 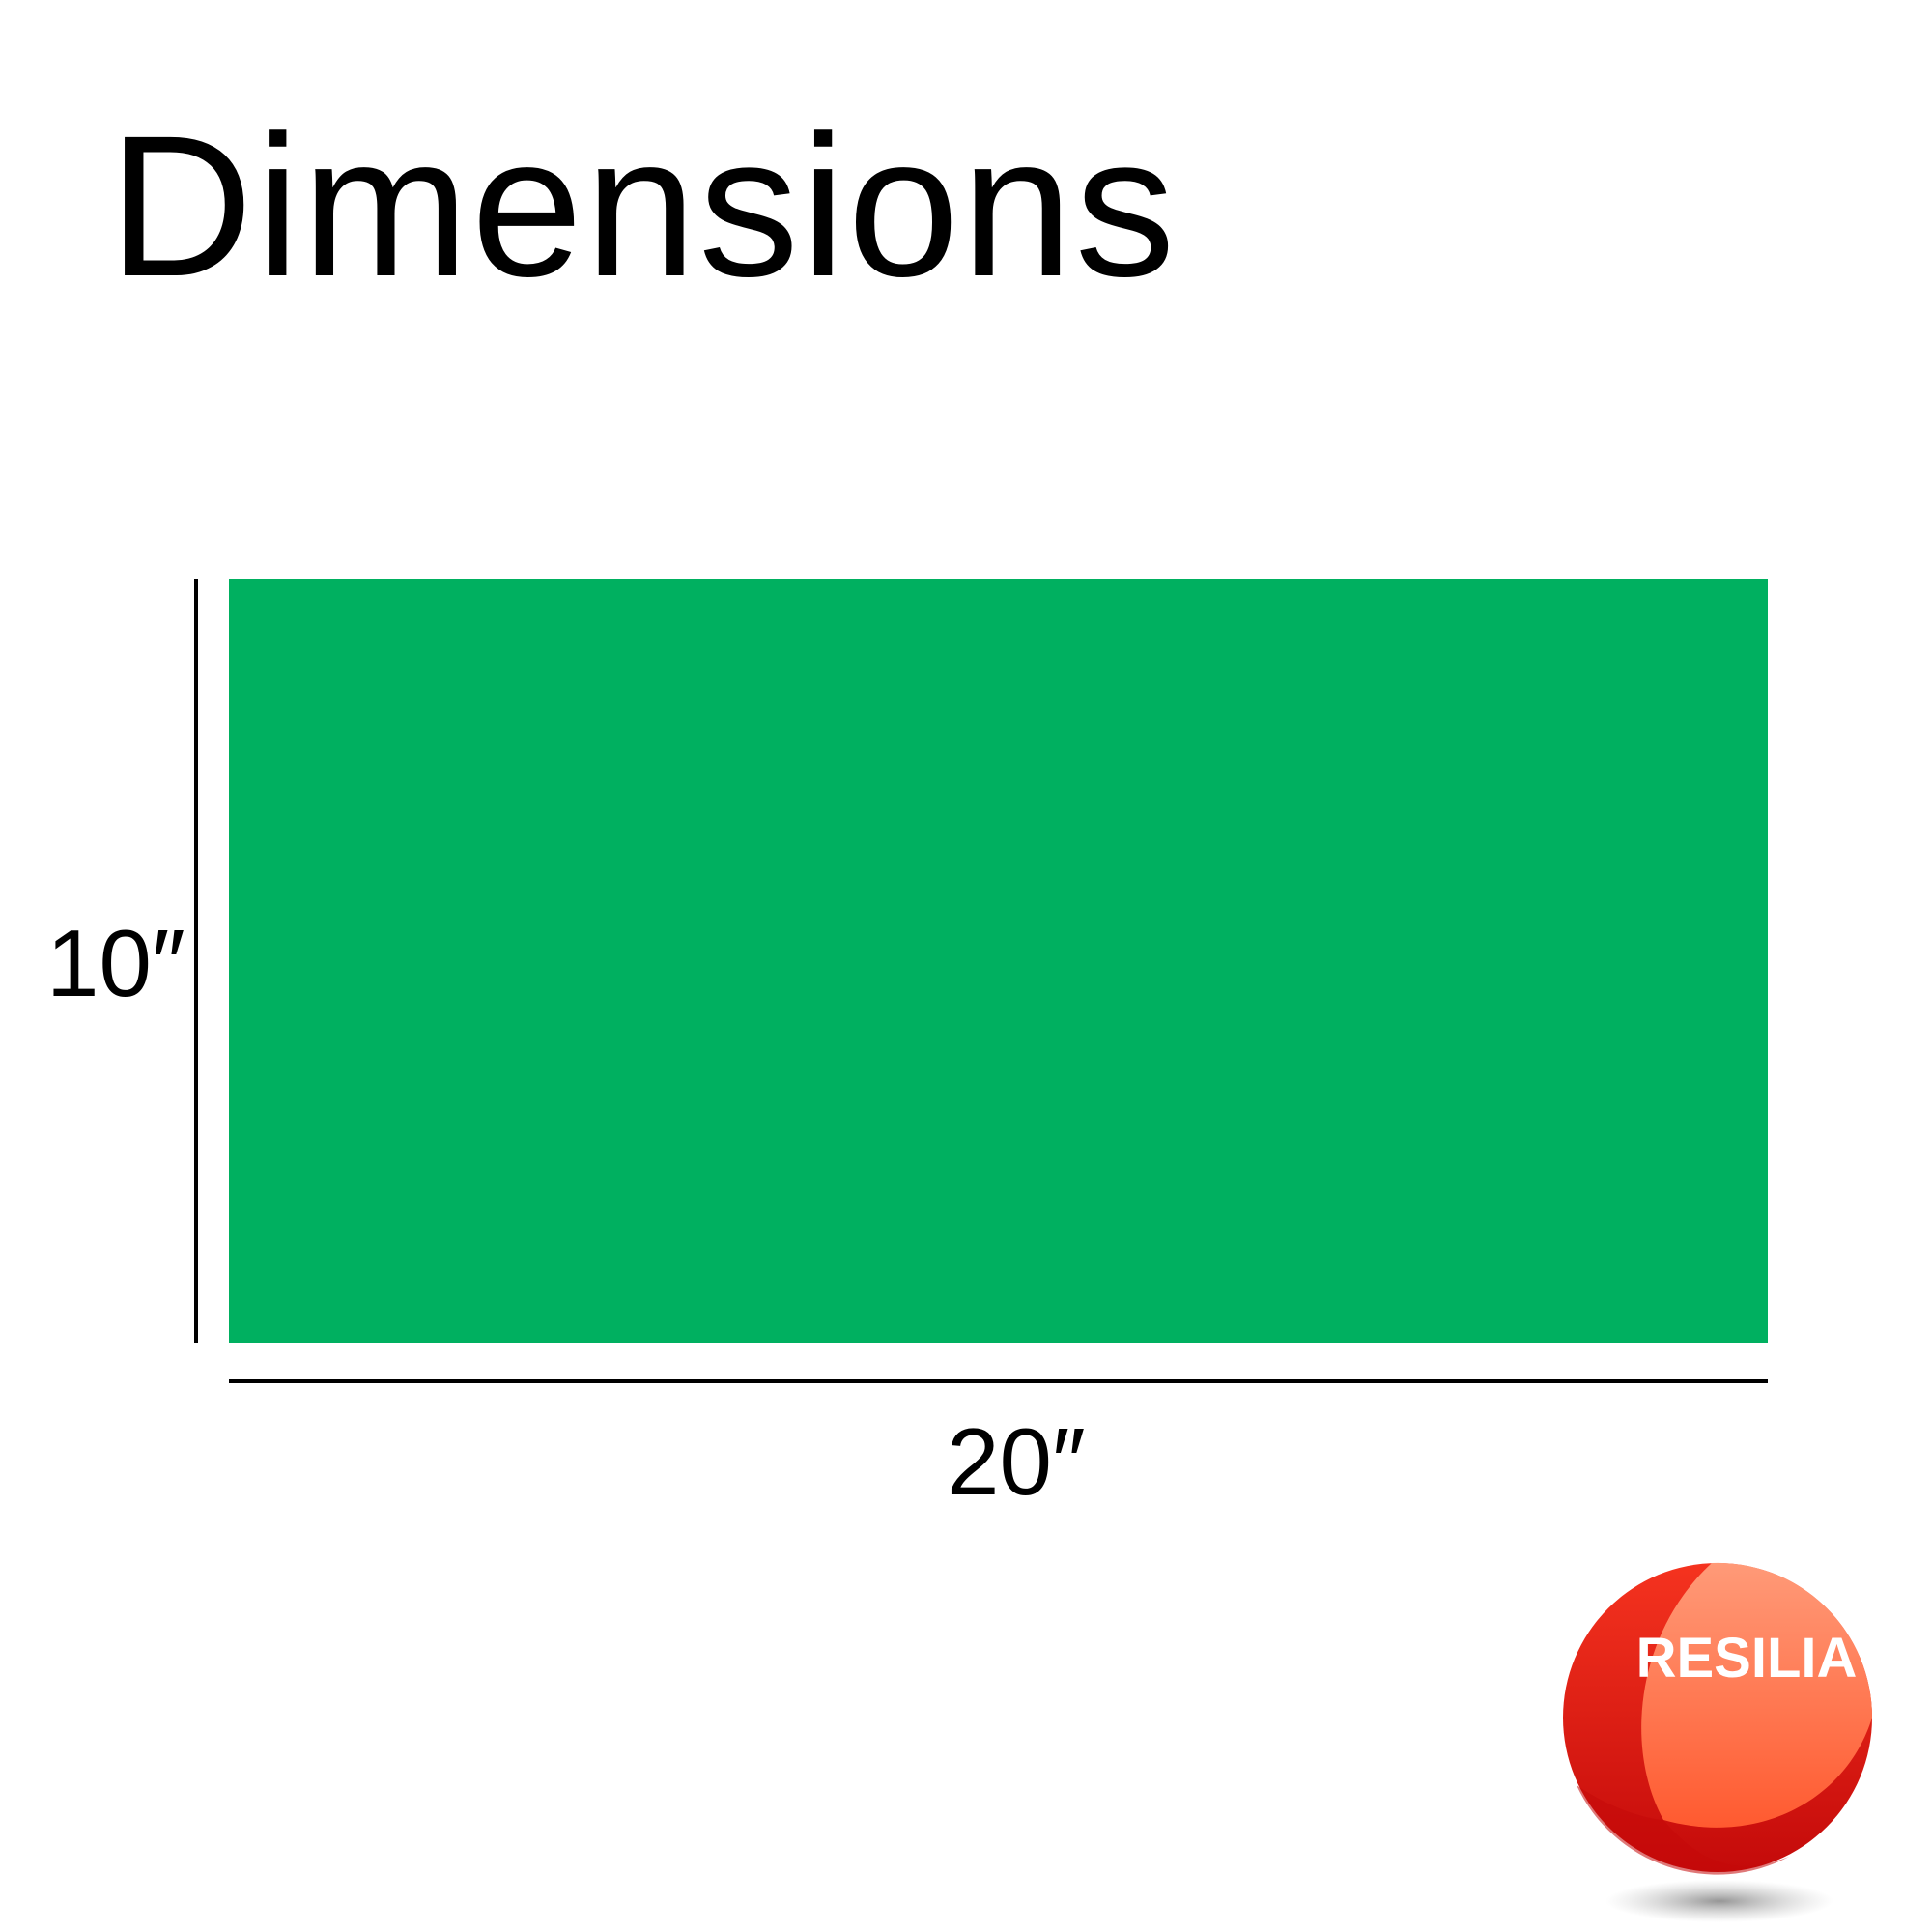 What do you see at coordinates (1016, 1461) in the screenshot?
I see `width-label: 20″` at bounding box center [1016, 1461].